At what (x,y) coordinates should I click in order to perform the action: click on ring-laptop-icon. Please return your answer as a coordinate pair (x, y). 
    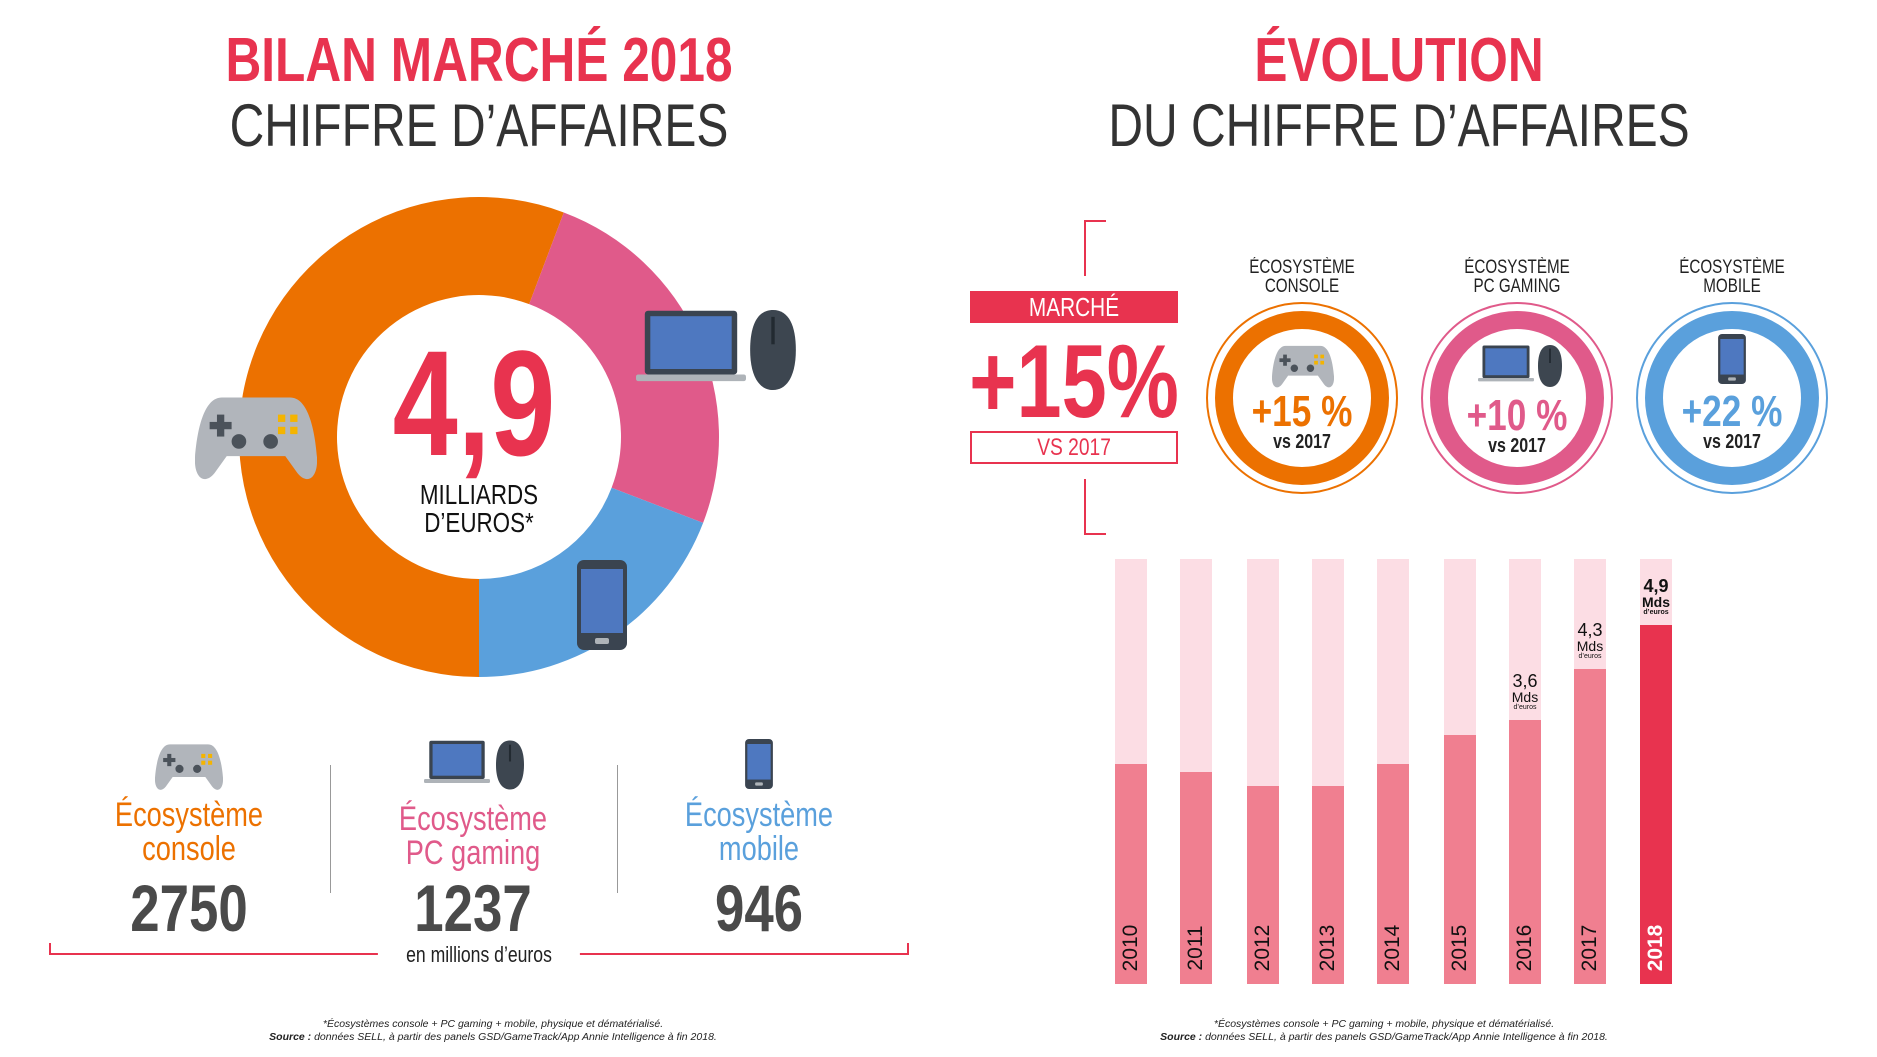
    Looking at the image, I should click on (1506, 364).